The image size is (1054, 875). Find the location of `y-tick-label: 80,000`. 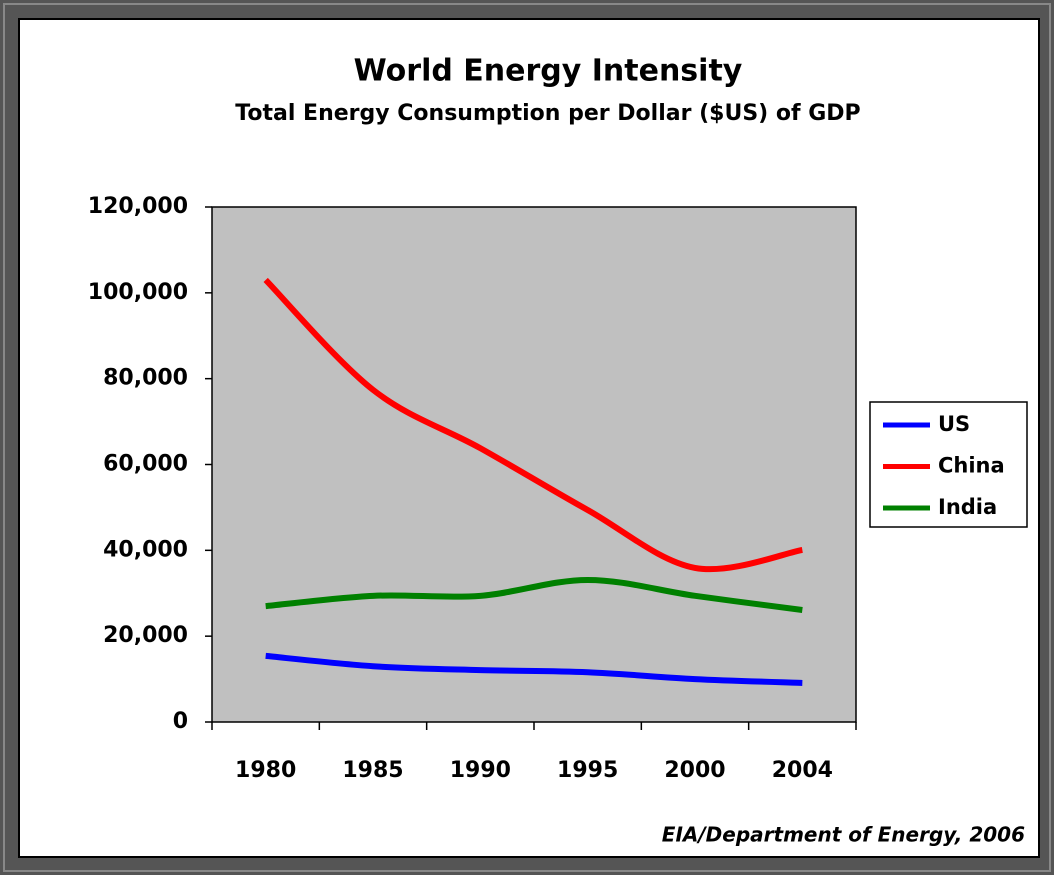

y-tick-label: 80,000 is located at coordinates (145, 378).